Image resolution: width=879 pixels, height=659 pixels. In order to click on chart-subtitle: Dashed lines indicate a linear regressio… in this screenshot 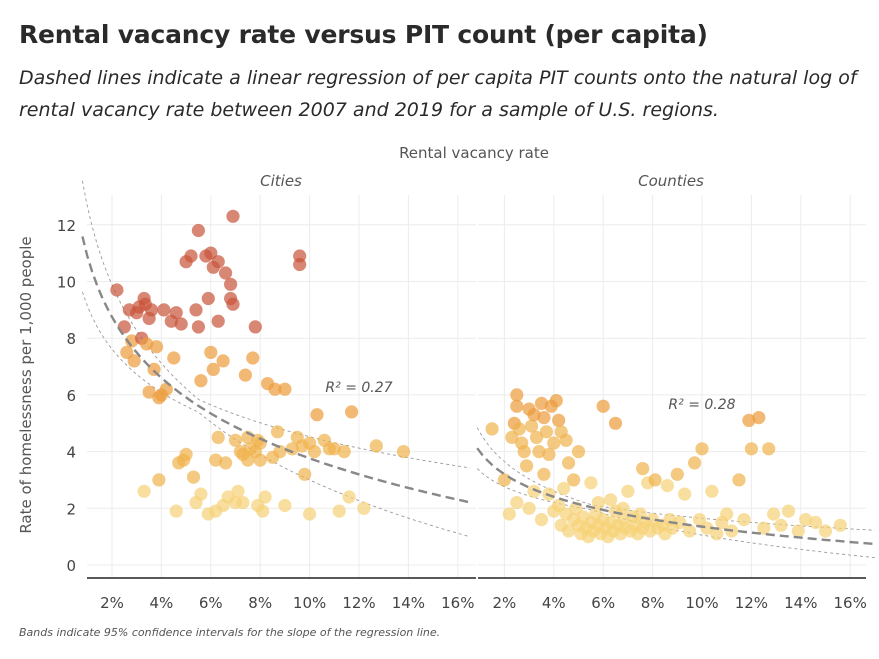, I will do `click(438, 94)`.